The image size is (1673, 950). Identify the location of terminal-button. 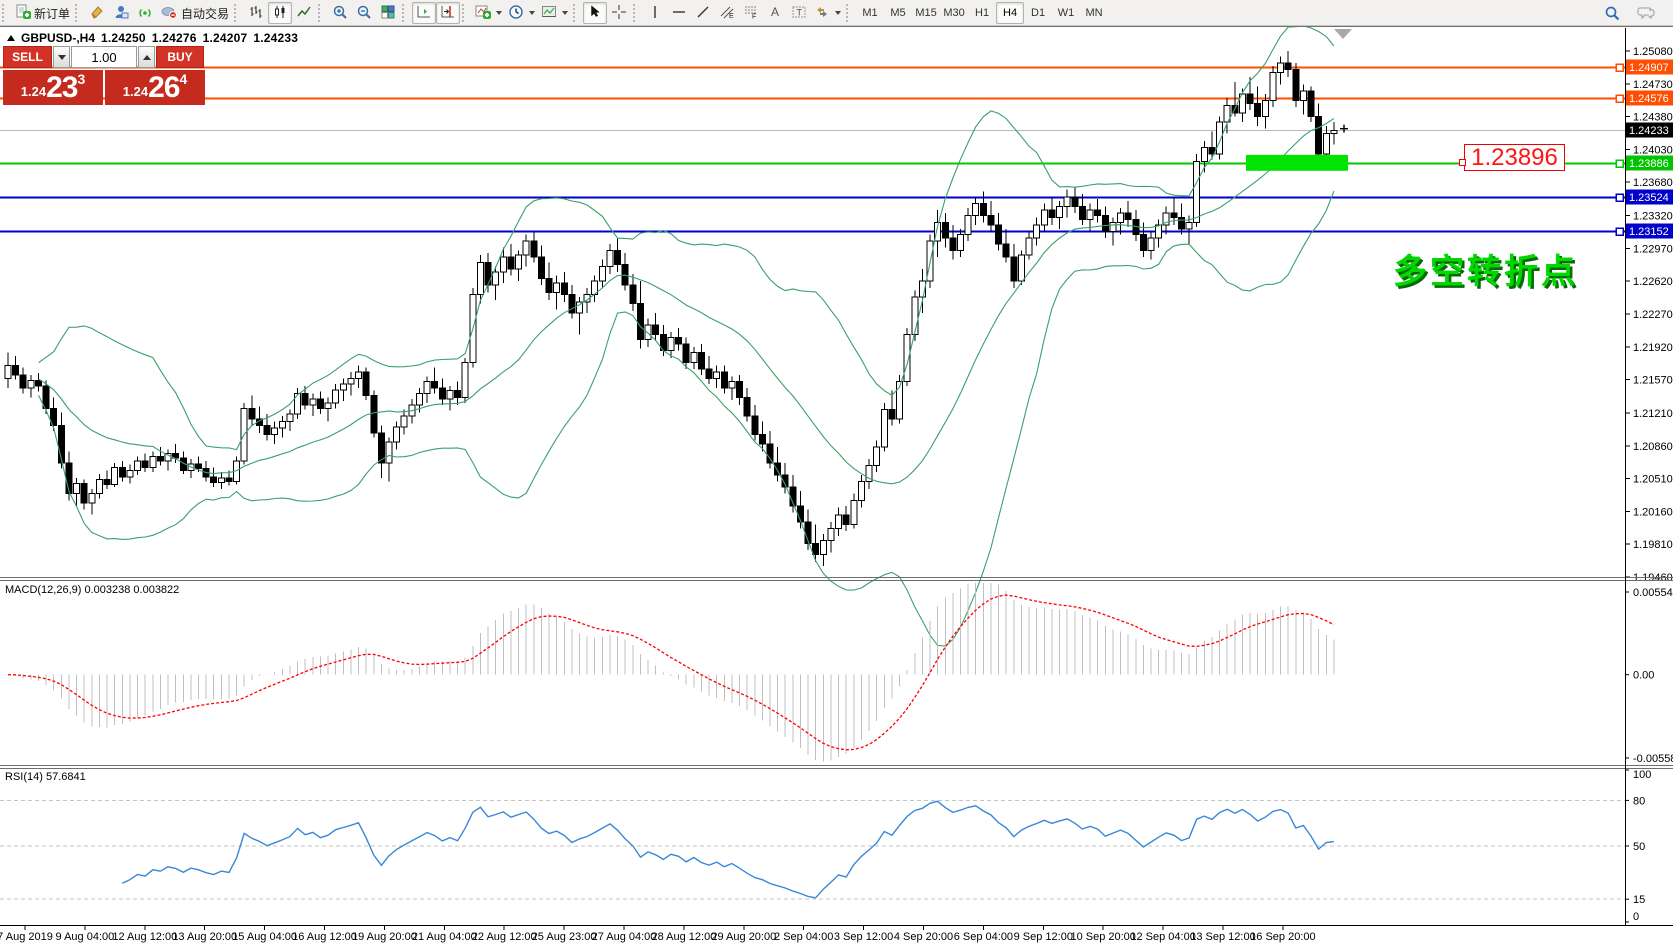
(121, 13).